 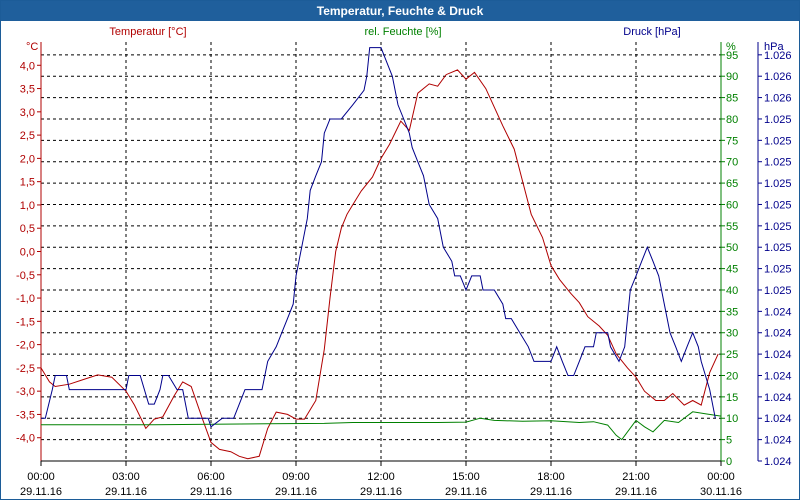 I want to click on humidity-tick-label: 35, so click(x=732, y=312).